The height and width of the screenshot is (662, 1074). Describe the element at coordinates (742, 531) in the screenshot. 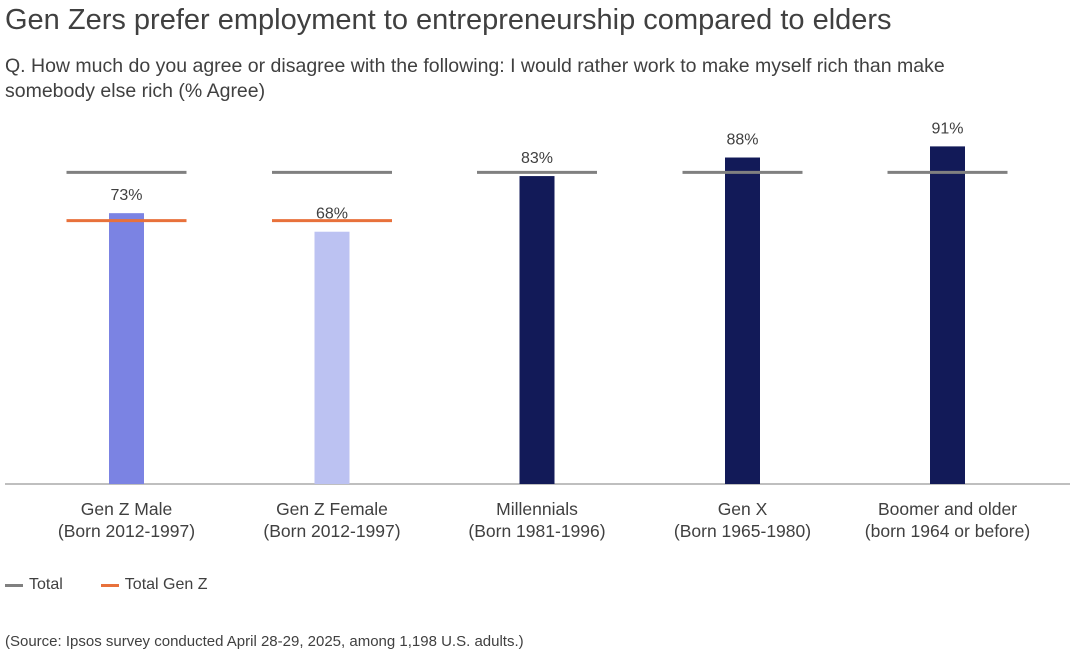

I see `category-label-3-line-1: (Born 1965-1980)` at that location.